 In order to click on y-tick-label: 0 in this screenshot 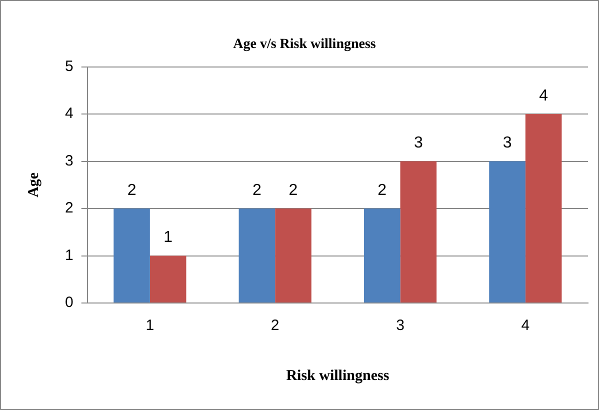, I will do `click(69, 303)`.